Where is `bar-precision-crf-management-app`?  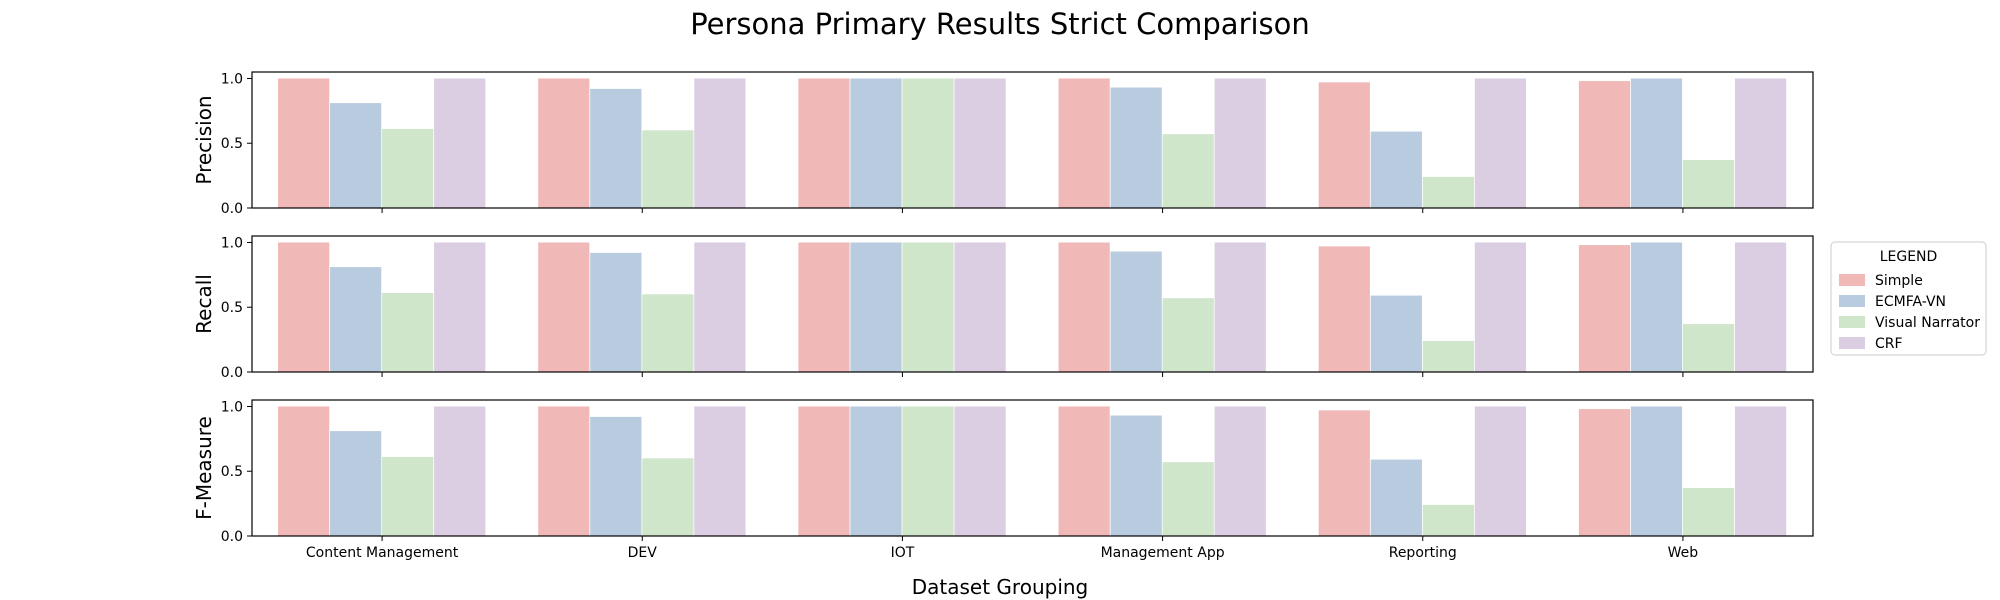 bar-precision-crf-management-app is located at coordinates (1240, 143).